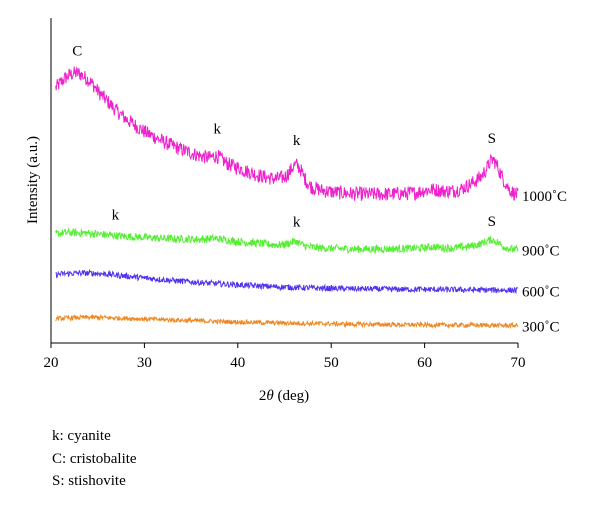 Image resolution: width=600 pixels, height=516 pixels. What do you see at coordinates (287, 241) in the screenshot?
I see `series-line-900c` at bounding box center [287, 241].